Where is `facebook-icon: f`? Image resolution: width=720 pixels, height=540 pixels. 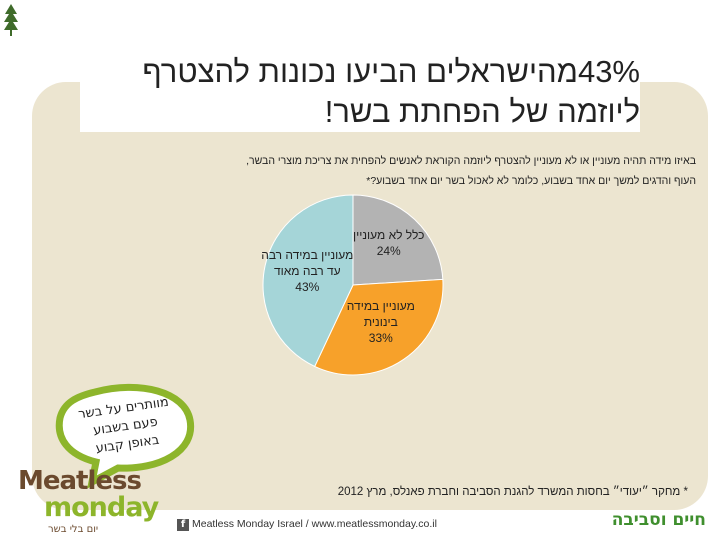
facebook-icon: f is located at coordinates (183, 525).